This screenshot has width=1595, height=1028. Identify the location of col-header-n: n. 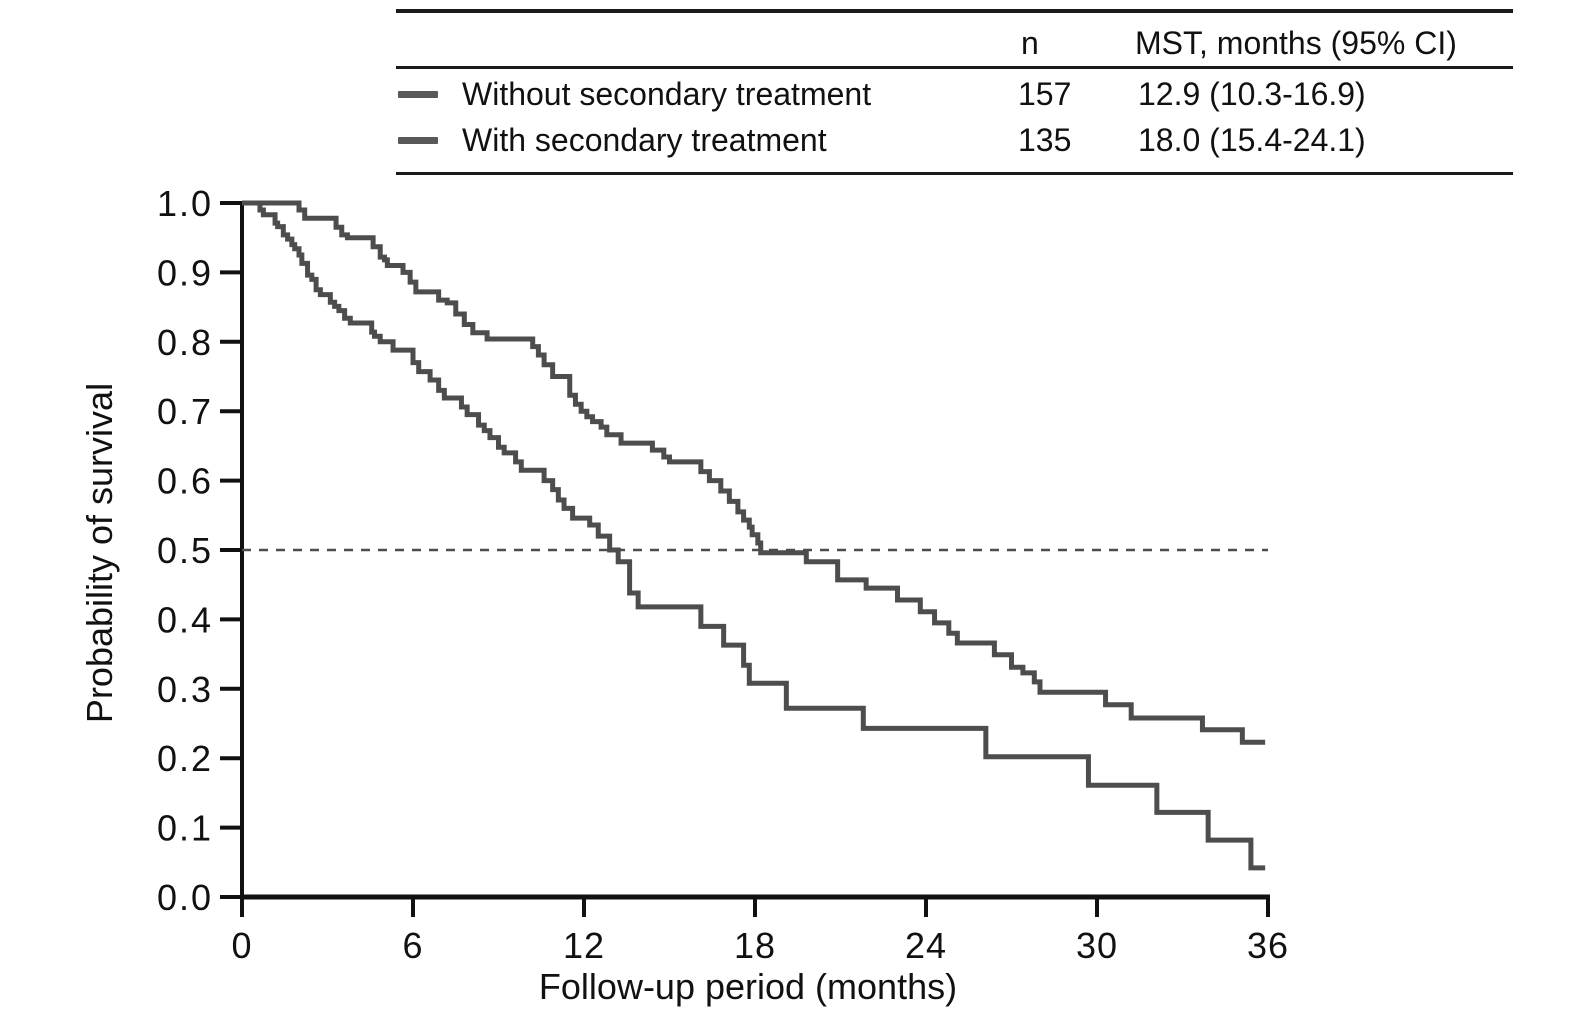
(1030, 43).